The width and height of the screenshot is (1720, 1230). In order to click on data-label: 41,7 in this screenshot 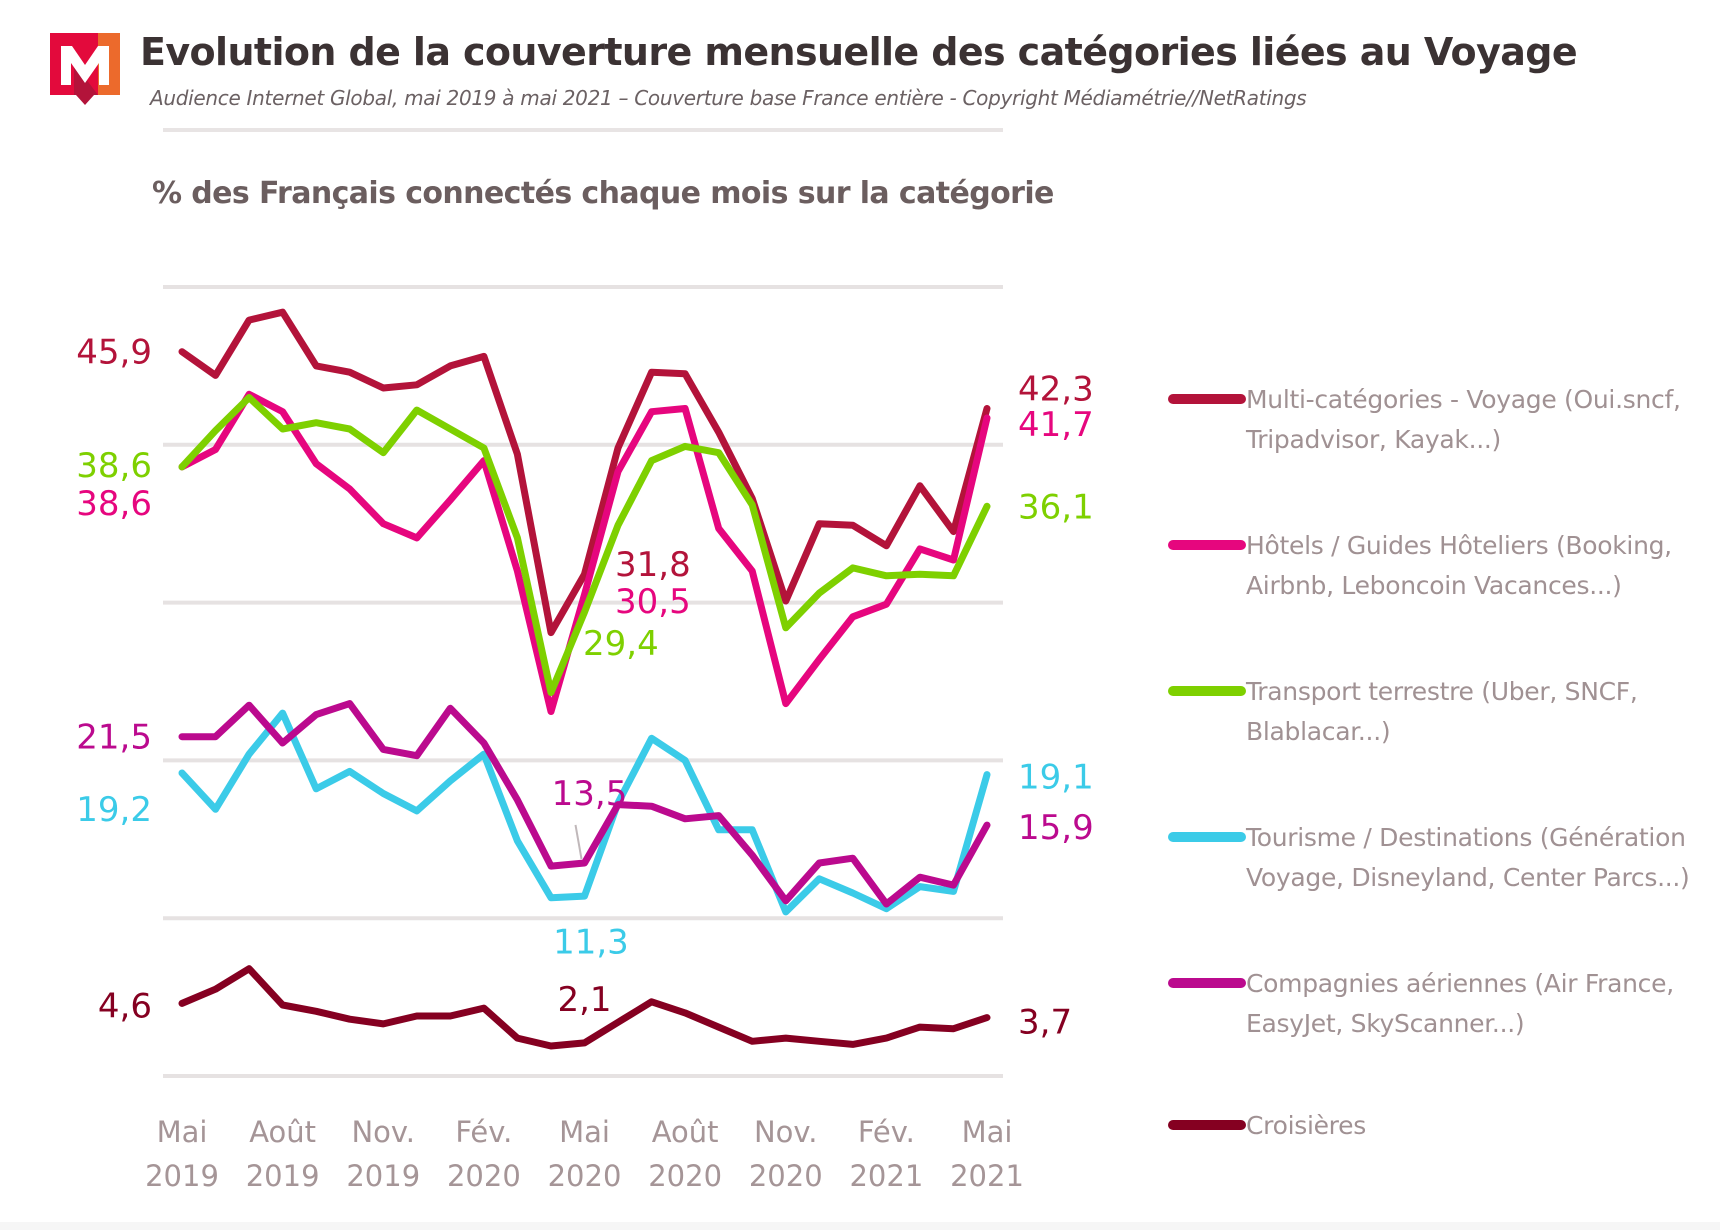, I will do `click(1056, 425)`.